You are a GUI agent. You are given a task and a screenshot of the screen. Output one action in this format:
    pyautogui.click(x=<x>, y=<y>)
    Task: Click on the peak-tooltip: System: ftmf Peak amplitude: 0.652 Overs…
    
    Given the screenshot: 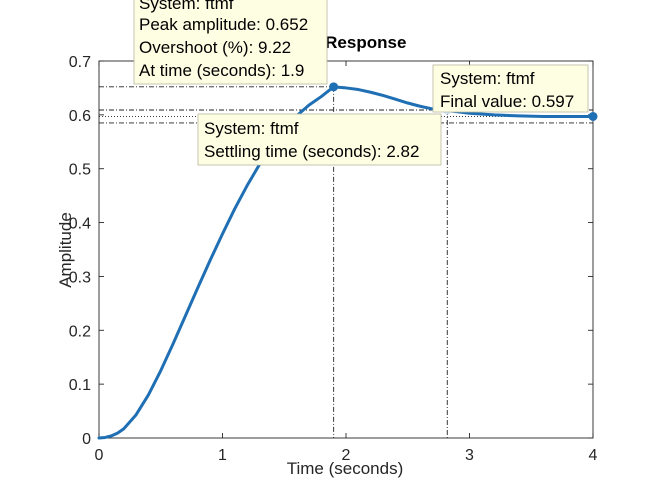 What is the action you would take?
    pyautogui.click(x=230, y=42)
    